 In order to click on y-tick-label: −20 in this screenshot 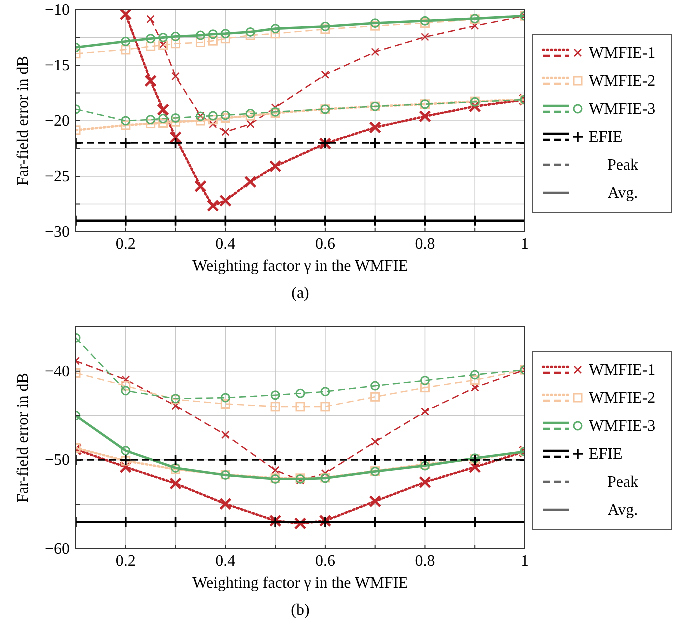, I will do `click(57, 121)`.